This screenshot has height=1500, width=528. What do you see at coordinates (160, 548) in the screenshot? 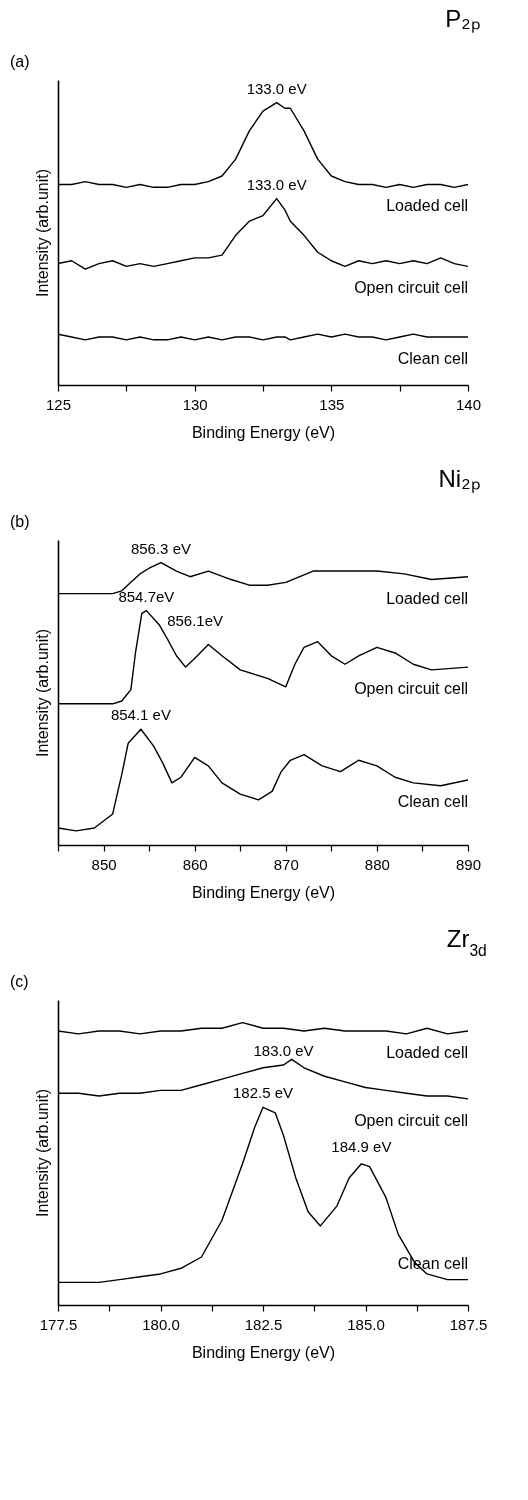
I see `annotation: 856.3 eV` at bounding box center [160, 548].